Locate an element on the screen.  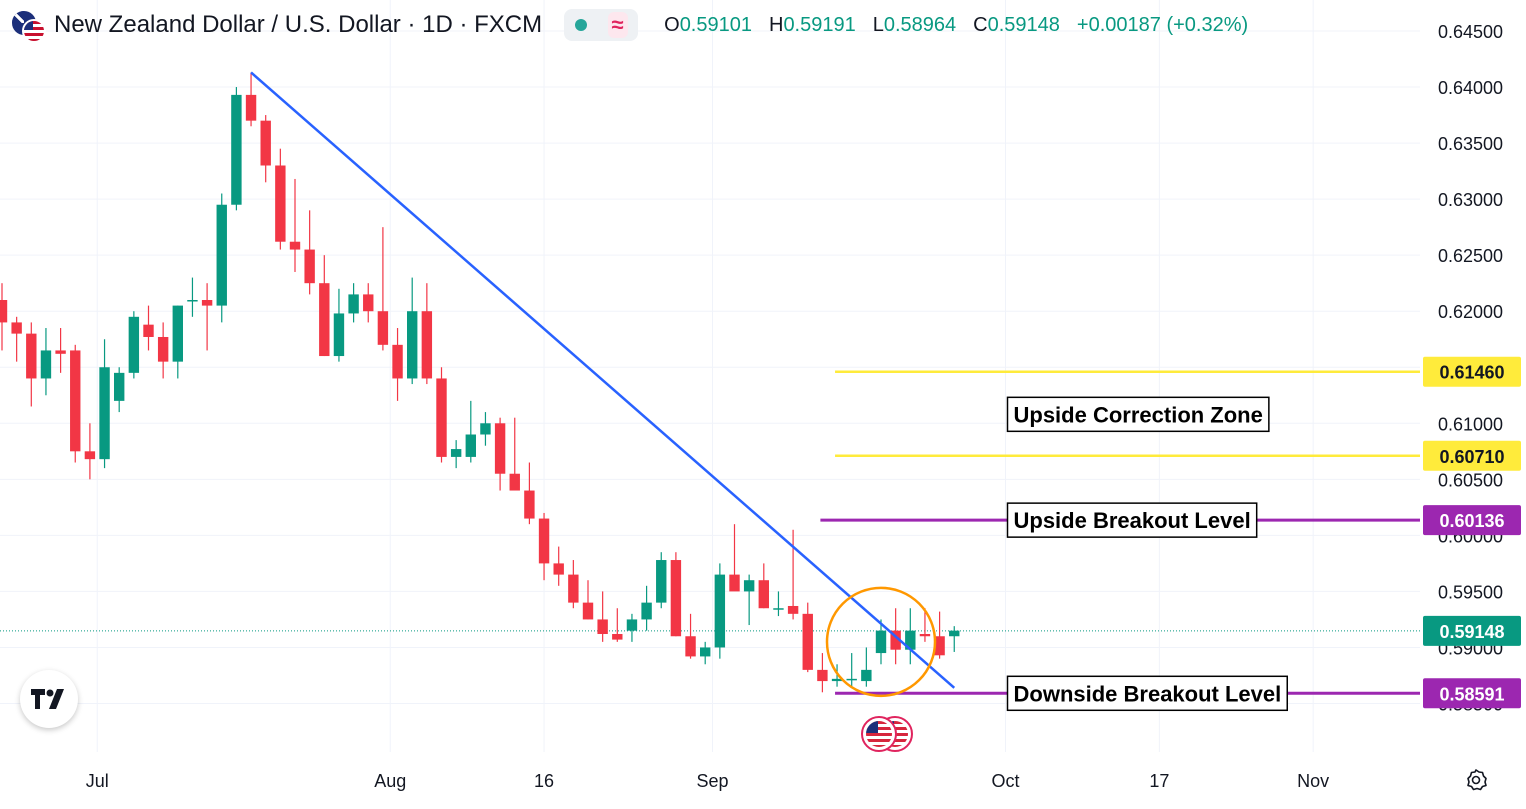
price-tag-upside-breakout-bg is located at coordinates (1472, 520).